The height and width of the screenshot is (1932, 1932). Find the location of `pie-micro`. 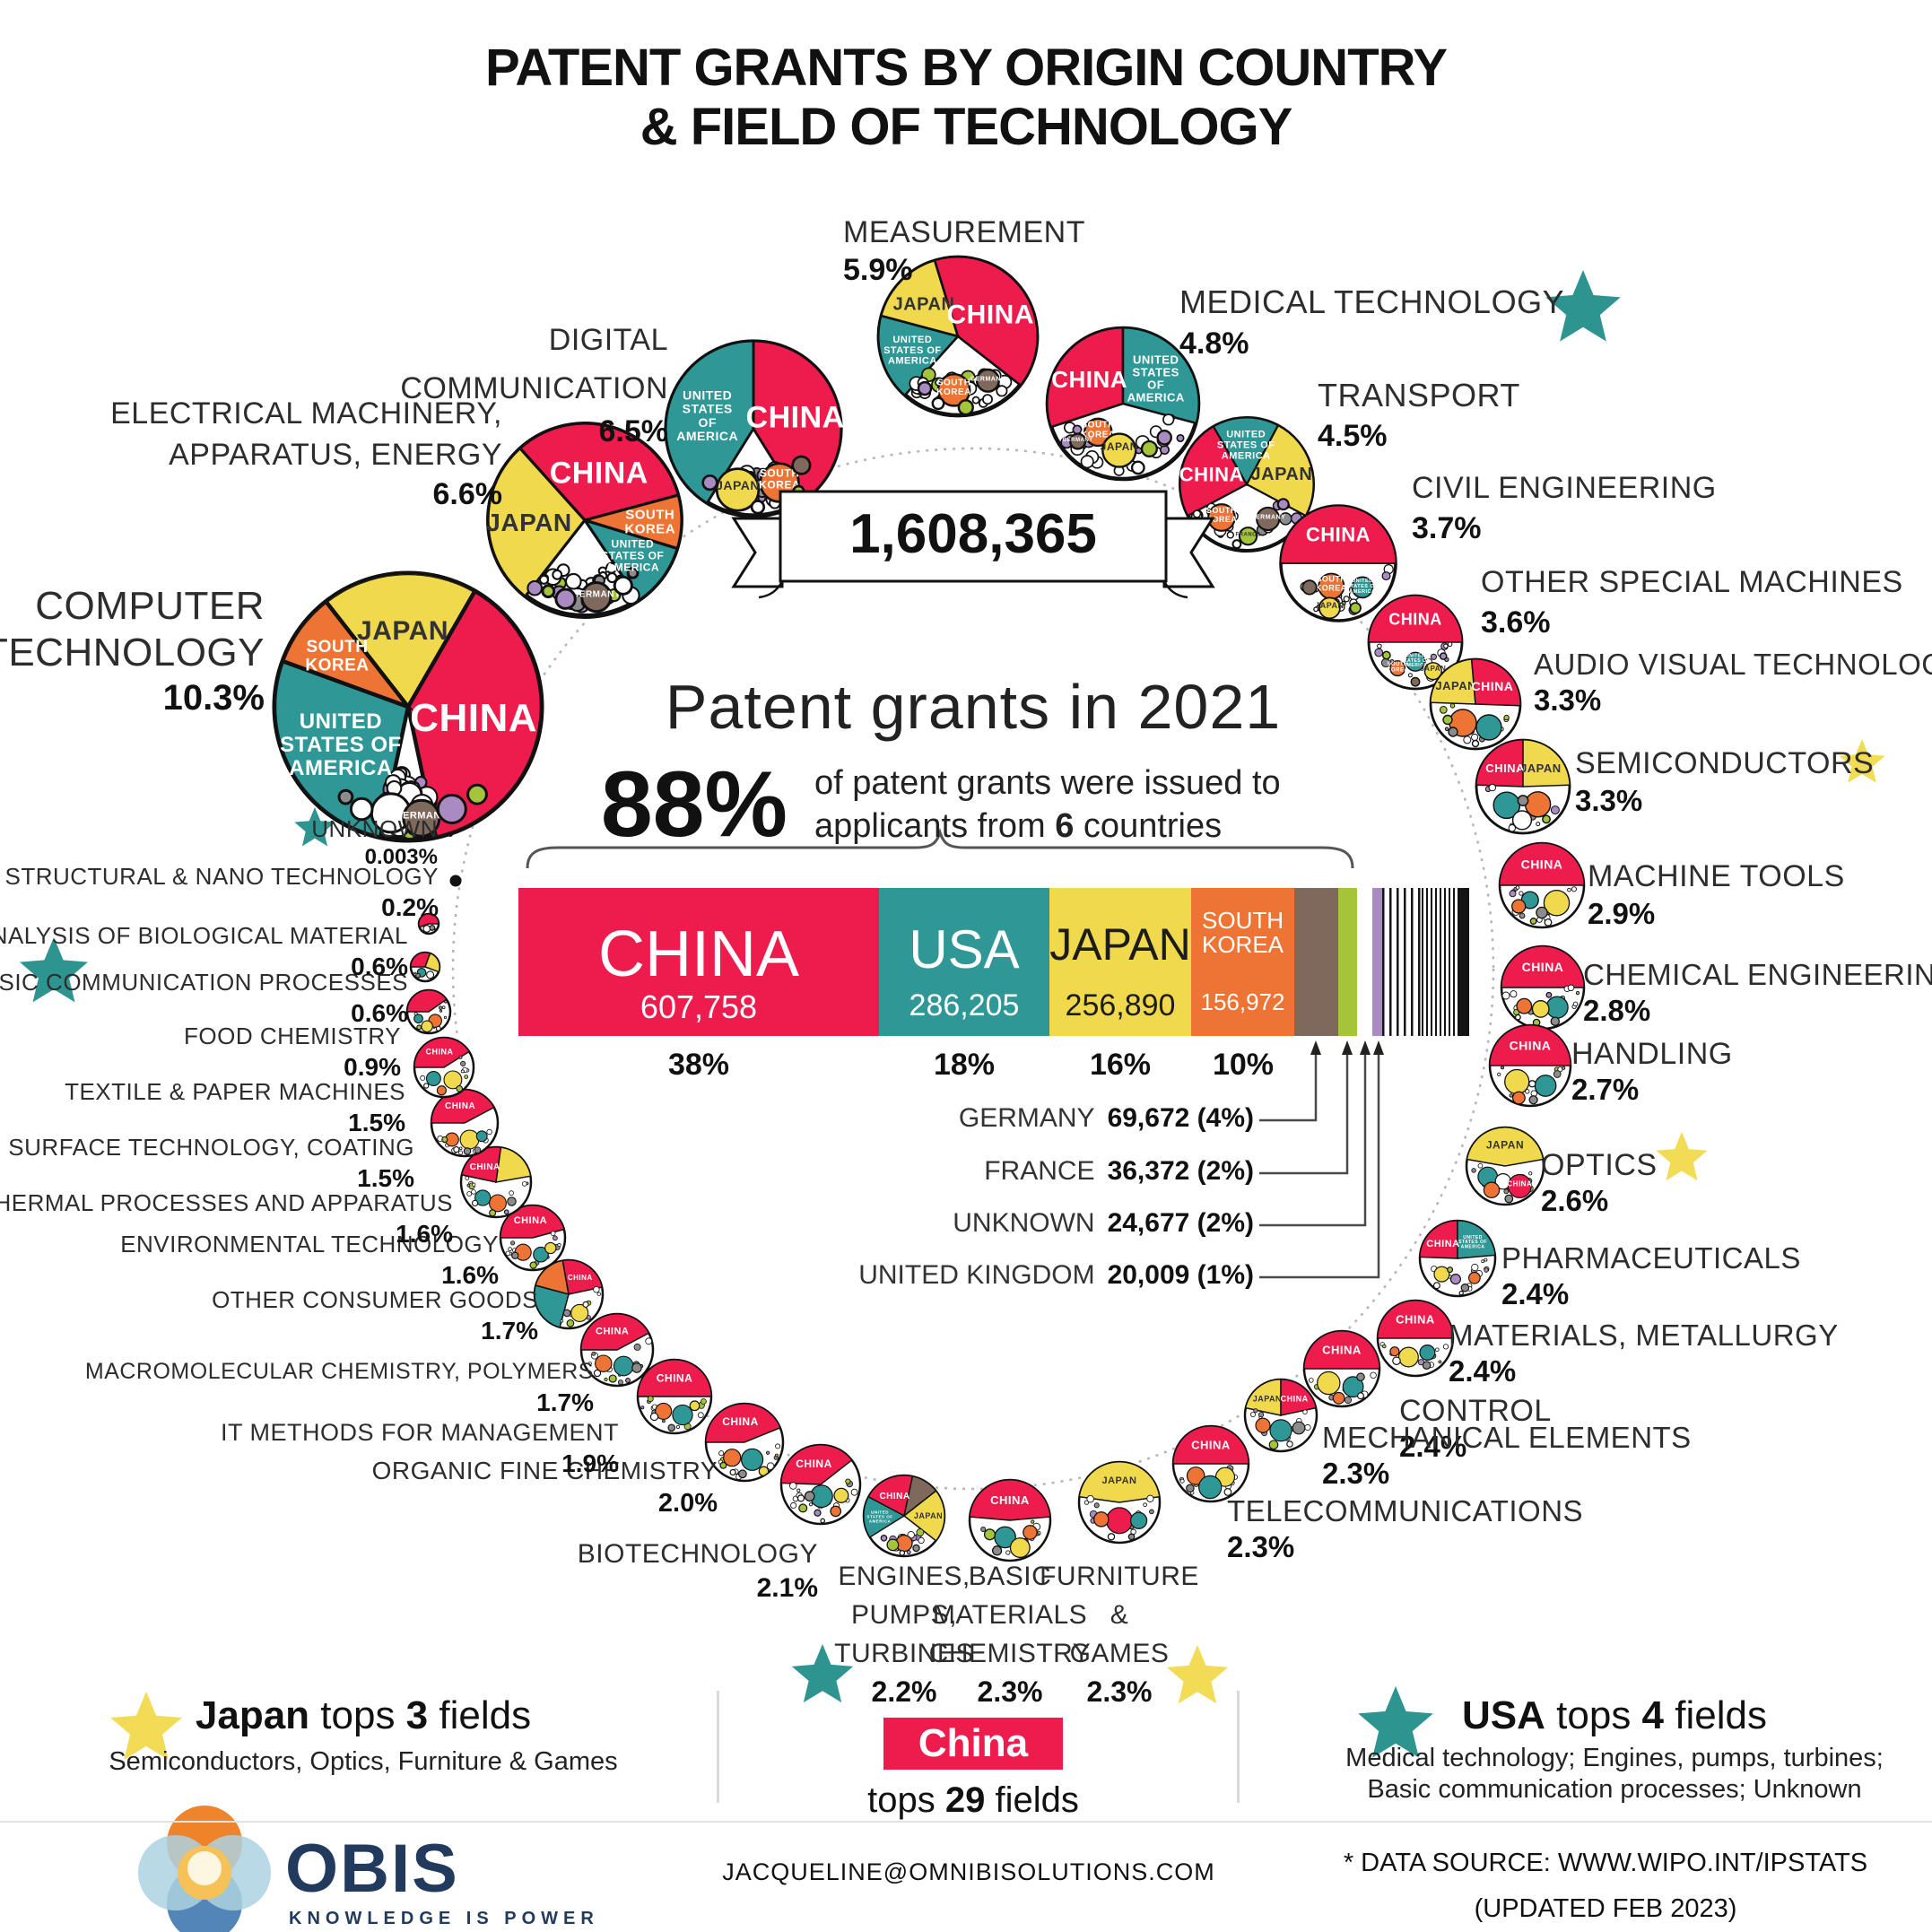

pie-micro is located at coordinates (455, 881).